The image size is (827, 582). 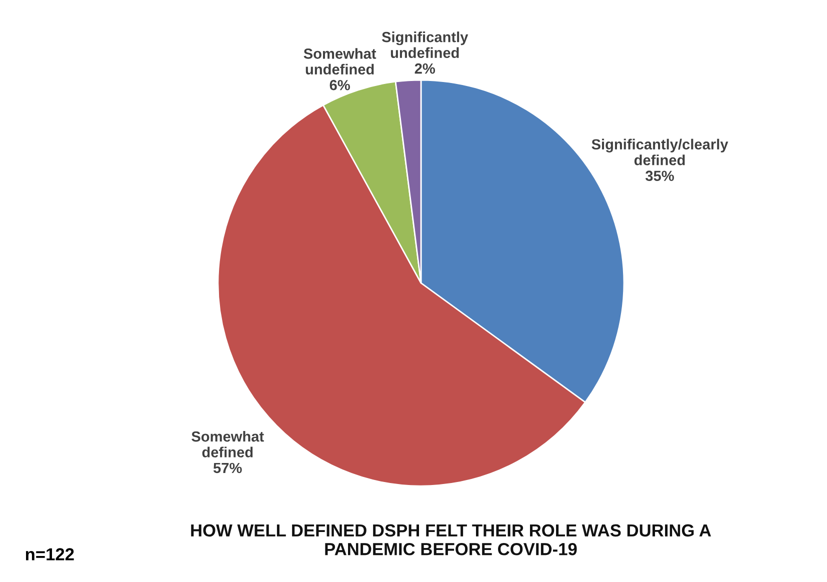 What do you see at coordinates (50, 554) in the screenshot?
I see `text: n=122` at bounding box center [50, 554].